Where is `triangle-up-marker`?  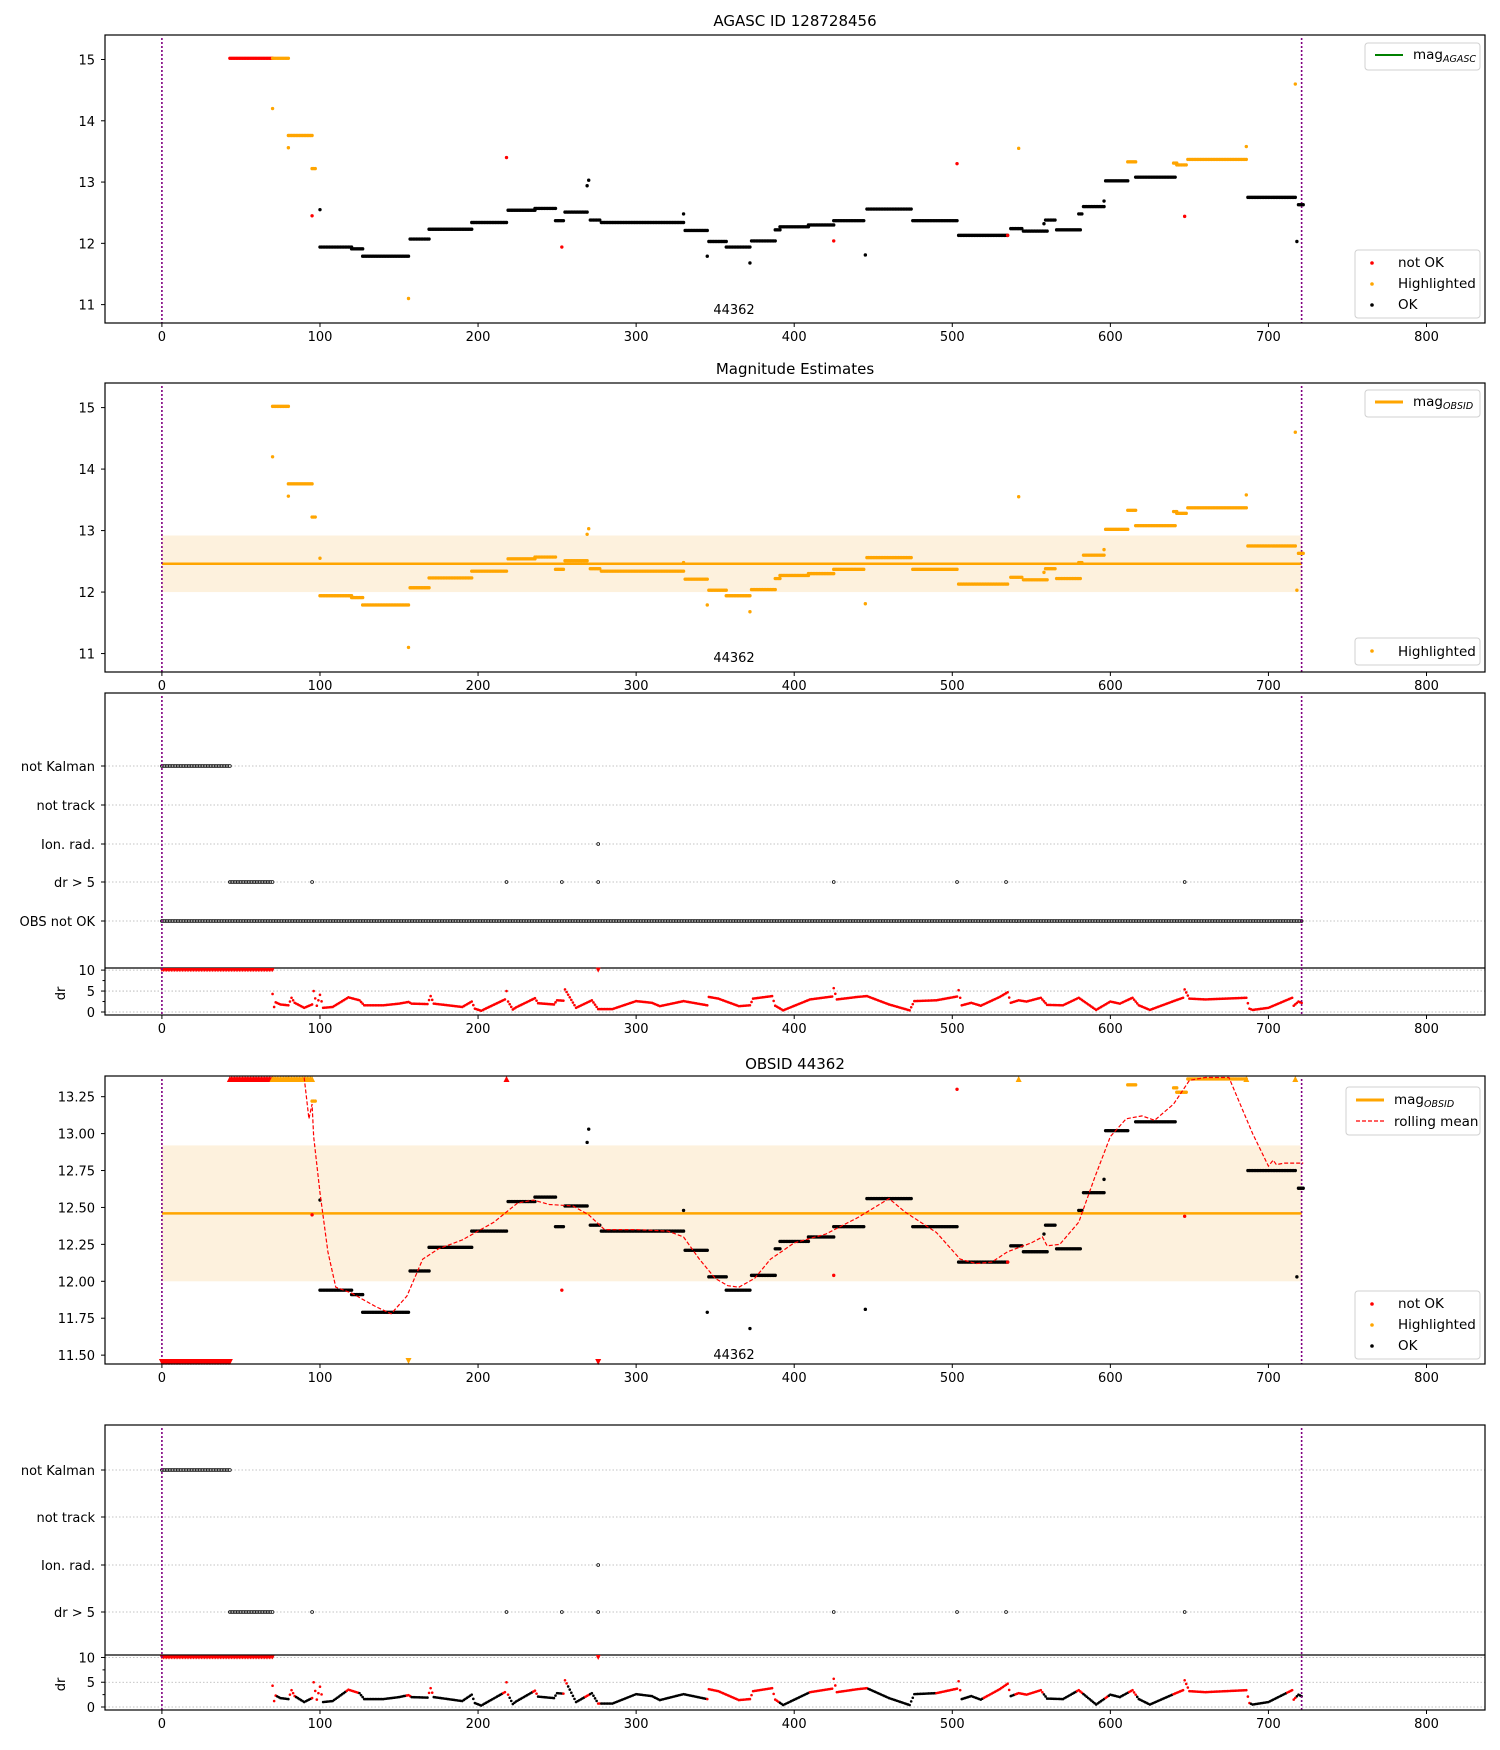
triangle-up-marker is located at coordinates (506, 1078).